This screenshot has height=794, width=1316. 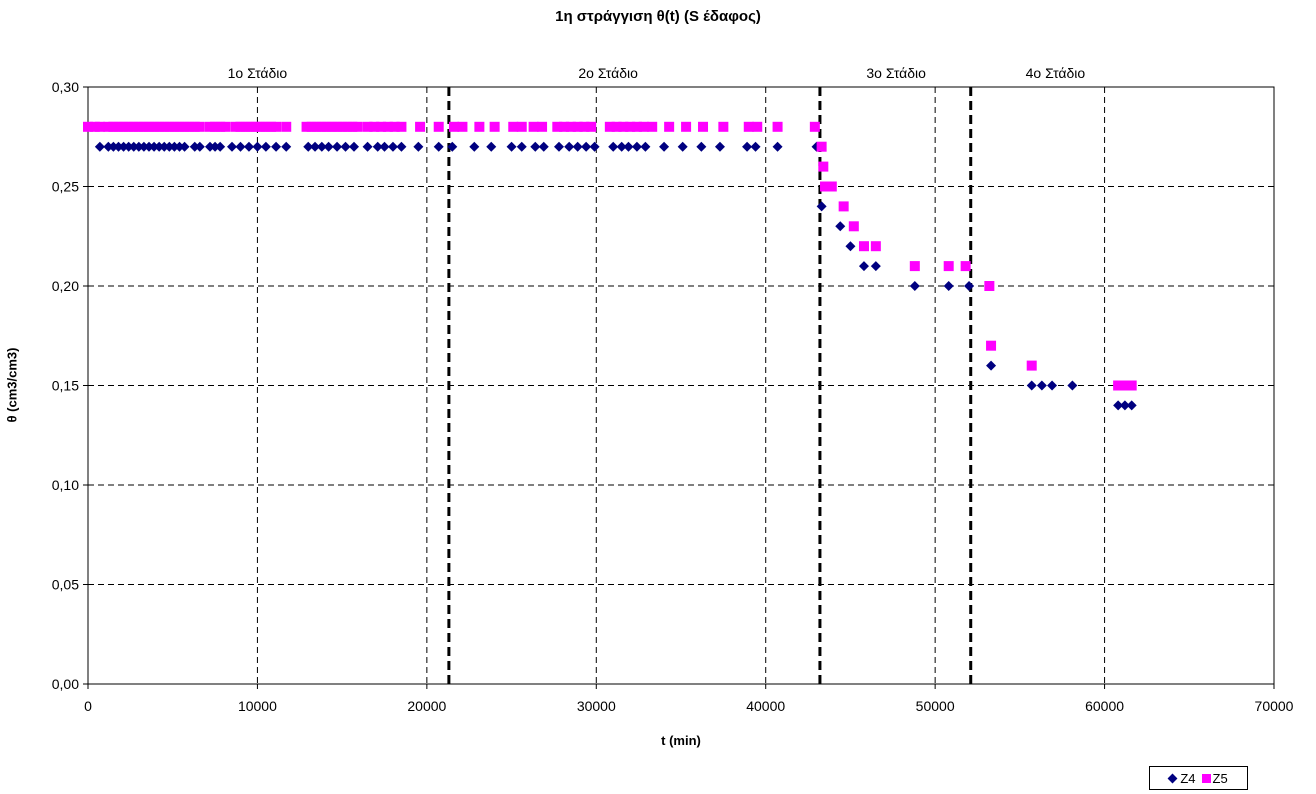 What do you see at coordinates (65, 585) in the screenshot?
I see `y-tick-label: 0,05` at bounding box center [65, 585].